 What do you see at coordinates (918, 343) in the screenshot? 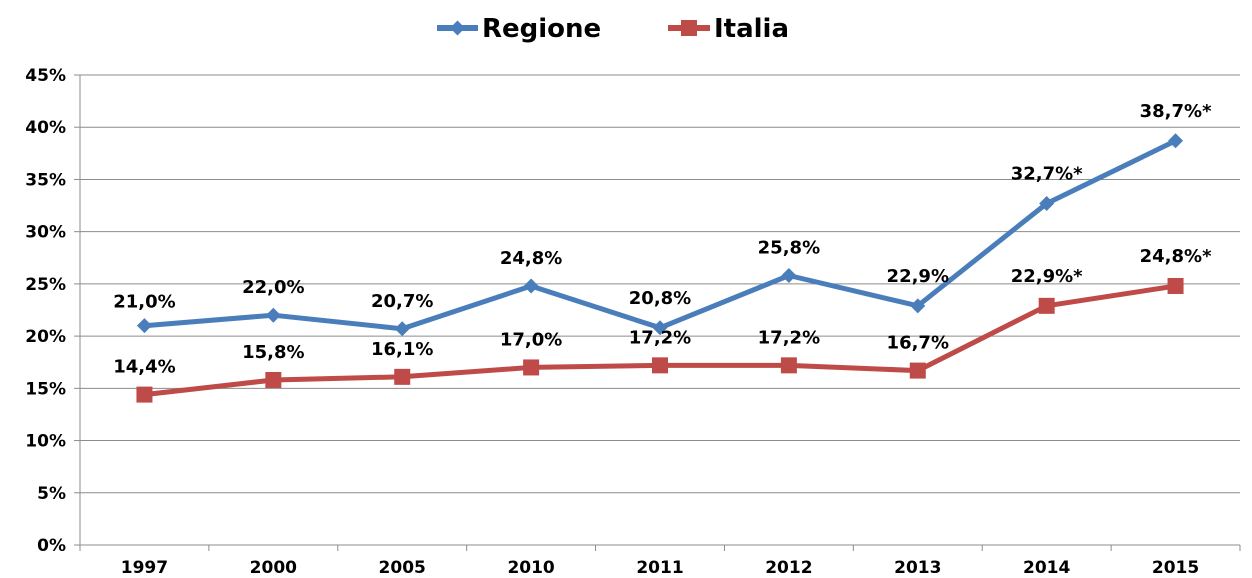
I see `data-label-italia: 16,7%` at bounding box center [918, 343].